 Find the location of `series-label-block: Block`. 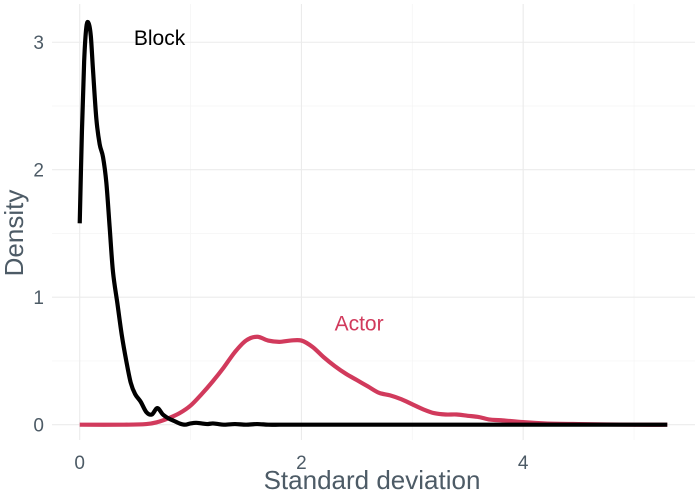

series-label-block: Block is located at coordinates (160, 38).